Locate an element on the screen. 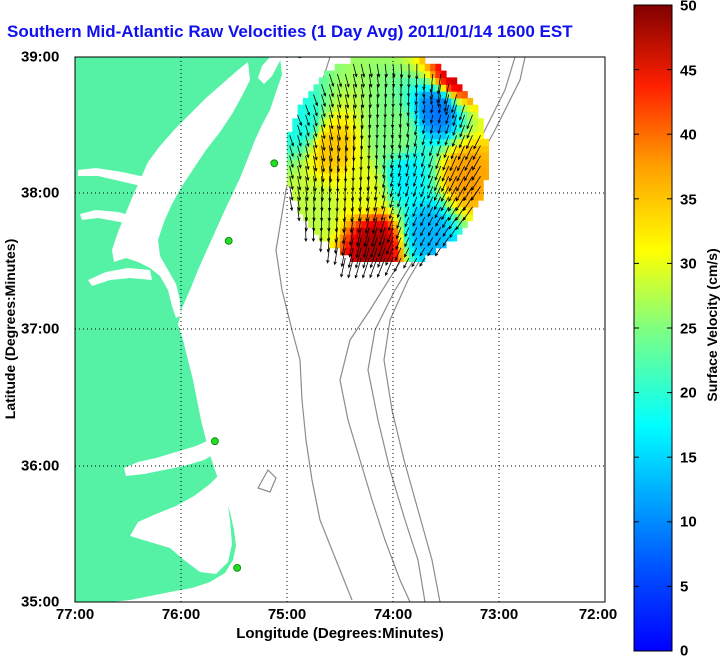  radar-station-marker is located at coordinates (237, 568).